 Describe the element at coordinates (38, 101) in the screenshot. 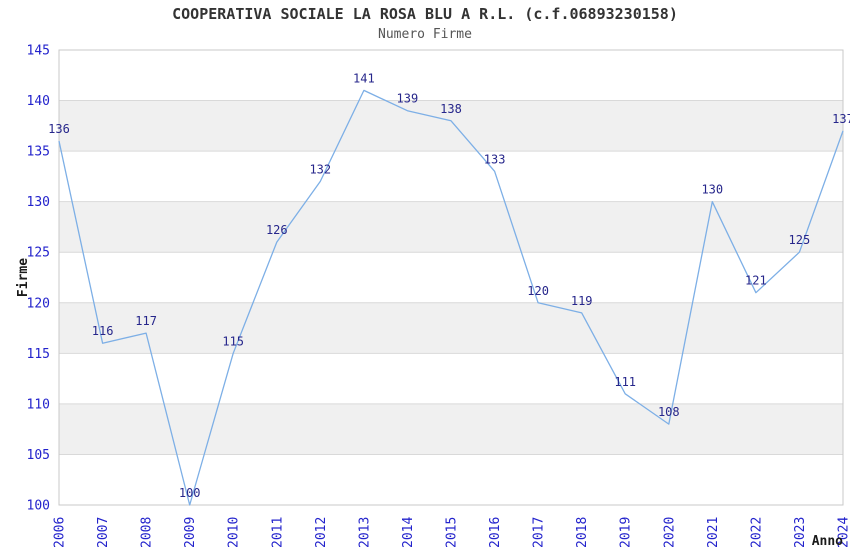

I see `y-tick-label: 140` at that location.